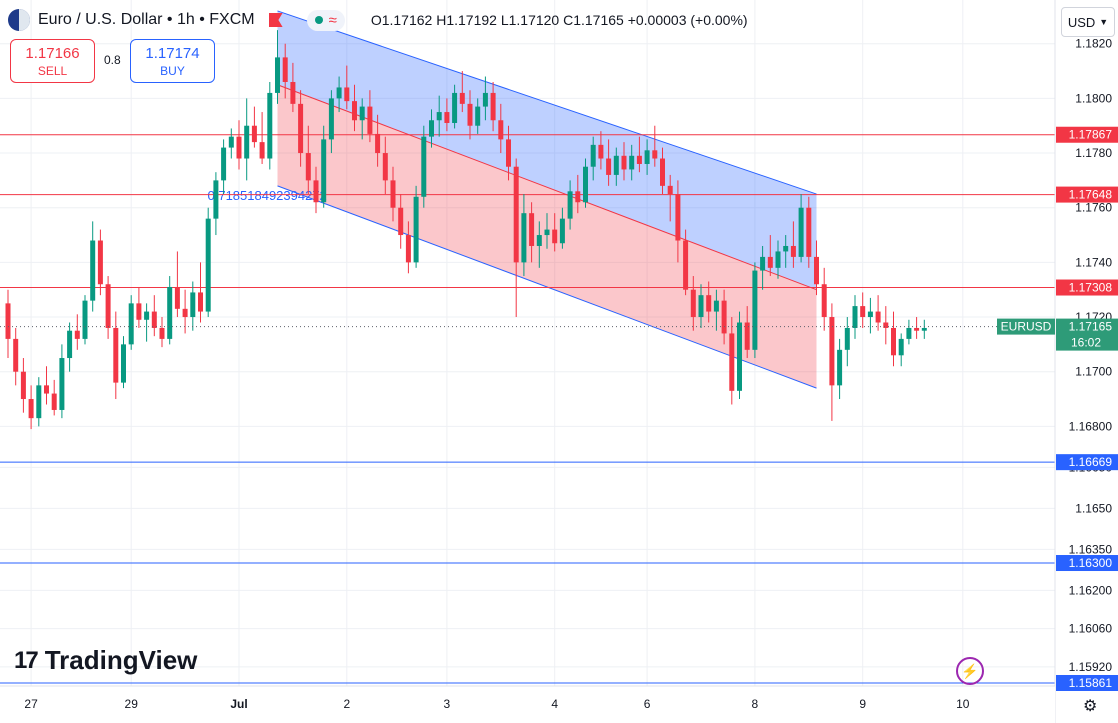  I want to click on symbol-title: Euro / U.S. Dollar • 1h • FXCM, so click(146, 19).